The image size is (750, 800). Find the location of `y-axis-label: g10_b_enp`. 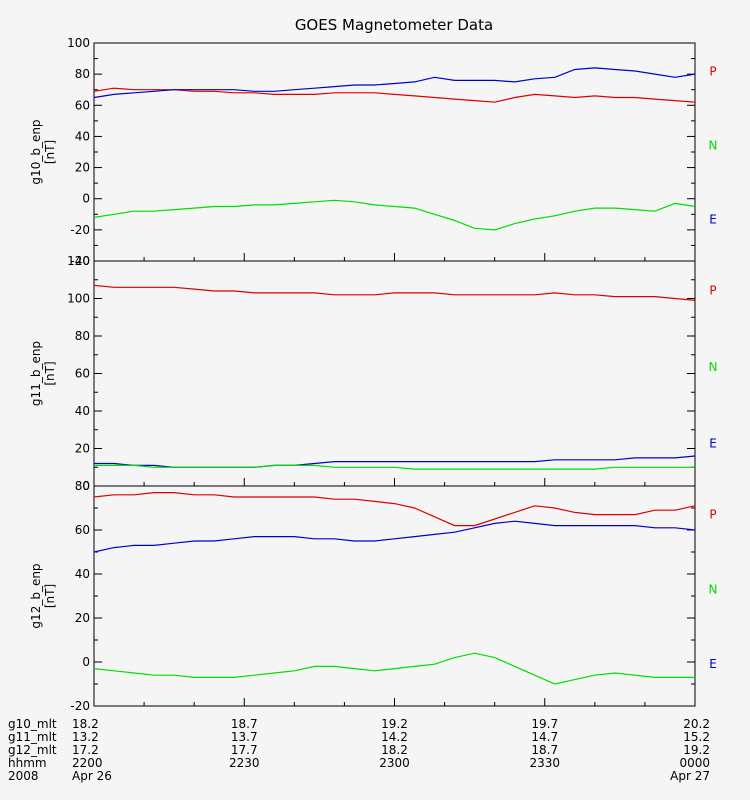

y-axis-label: g10_b_enp is located at coordinates (36, 151).